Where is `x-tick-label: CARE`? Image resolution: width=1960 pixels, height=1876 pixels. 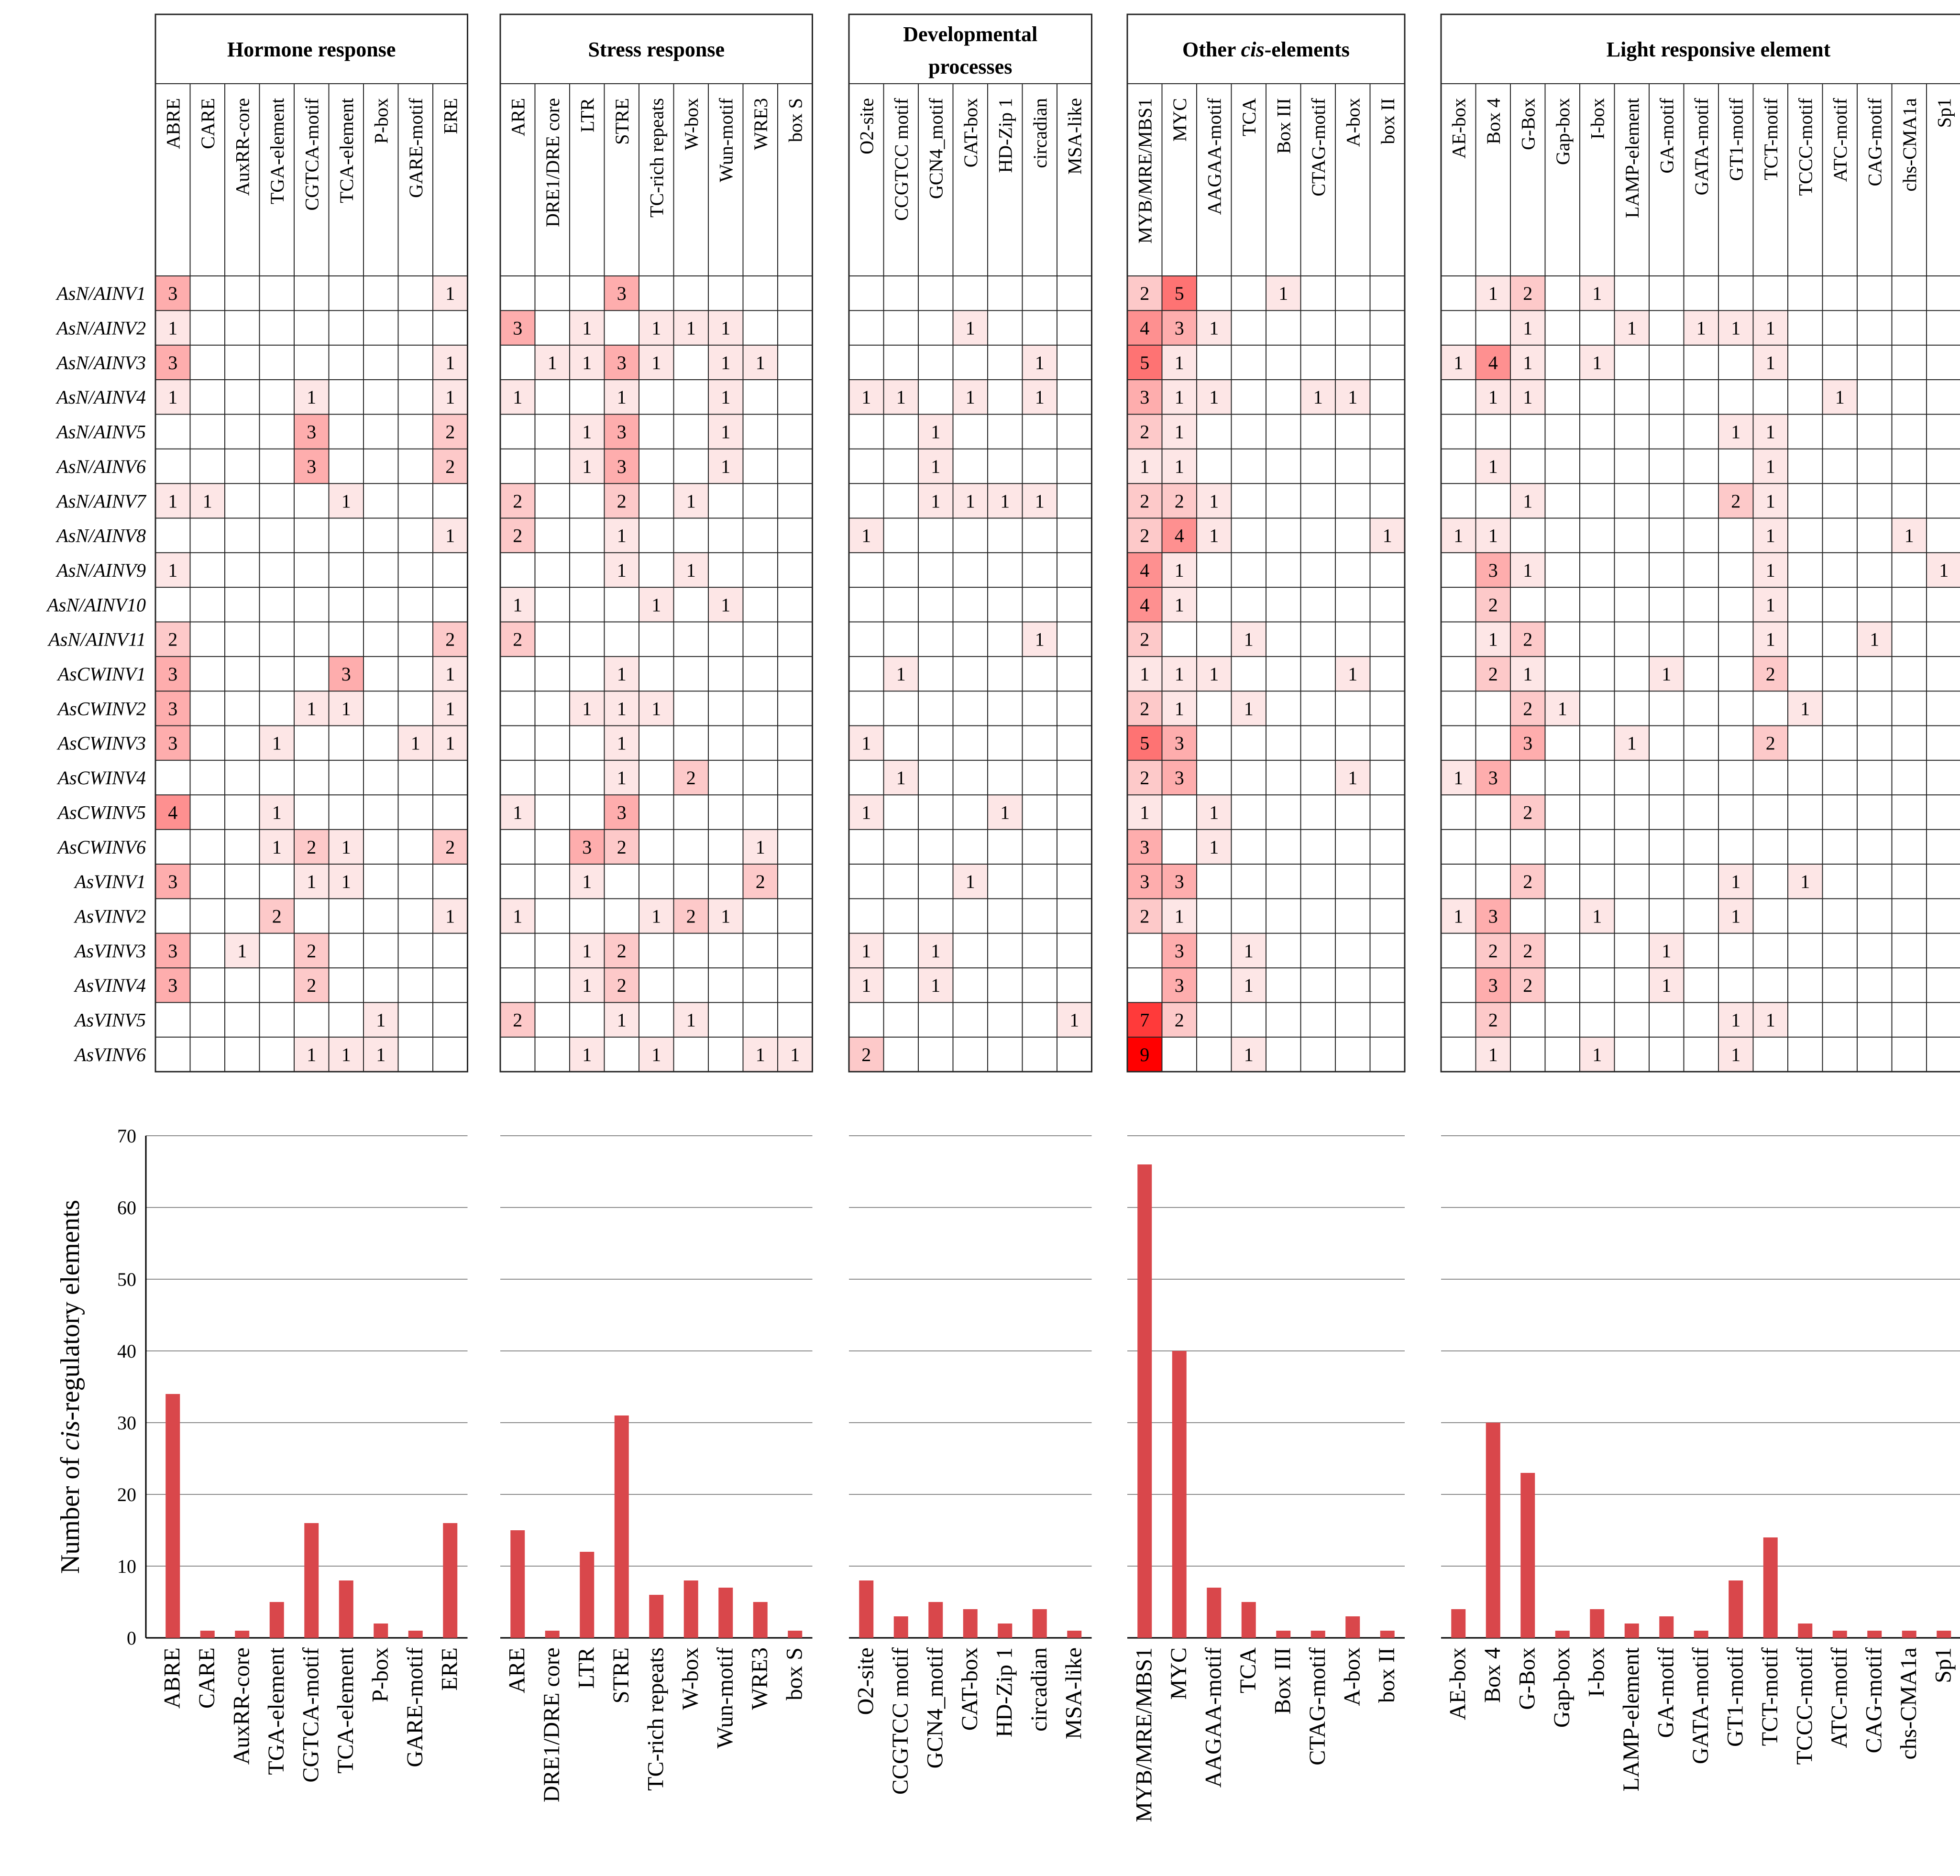 x-tick-label: CARE is located at coordinates (207, 1678).